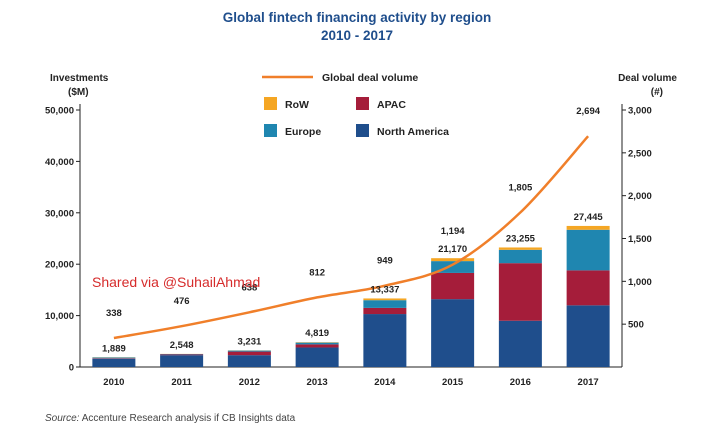  Describe the element at coordinates (59, 265) in the screenshot. I see `left-tick-label: 20,000` at that location.